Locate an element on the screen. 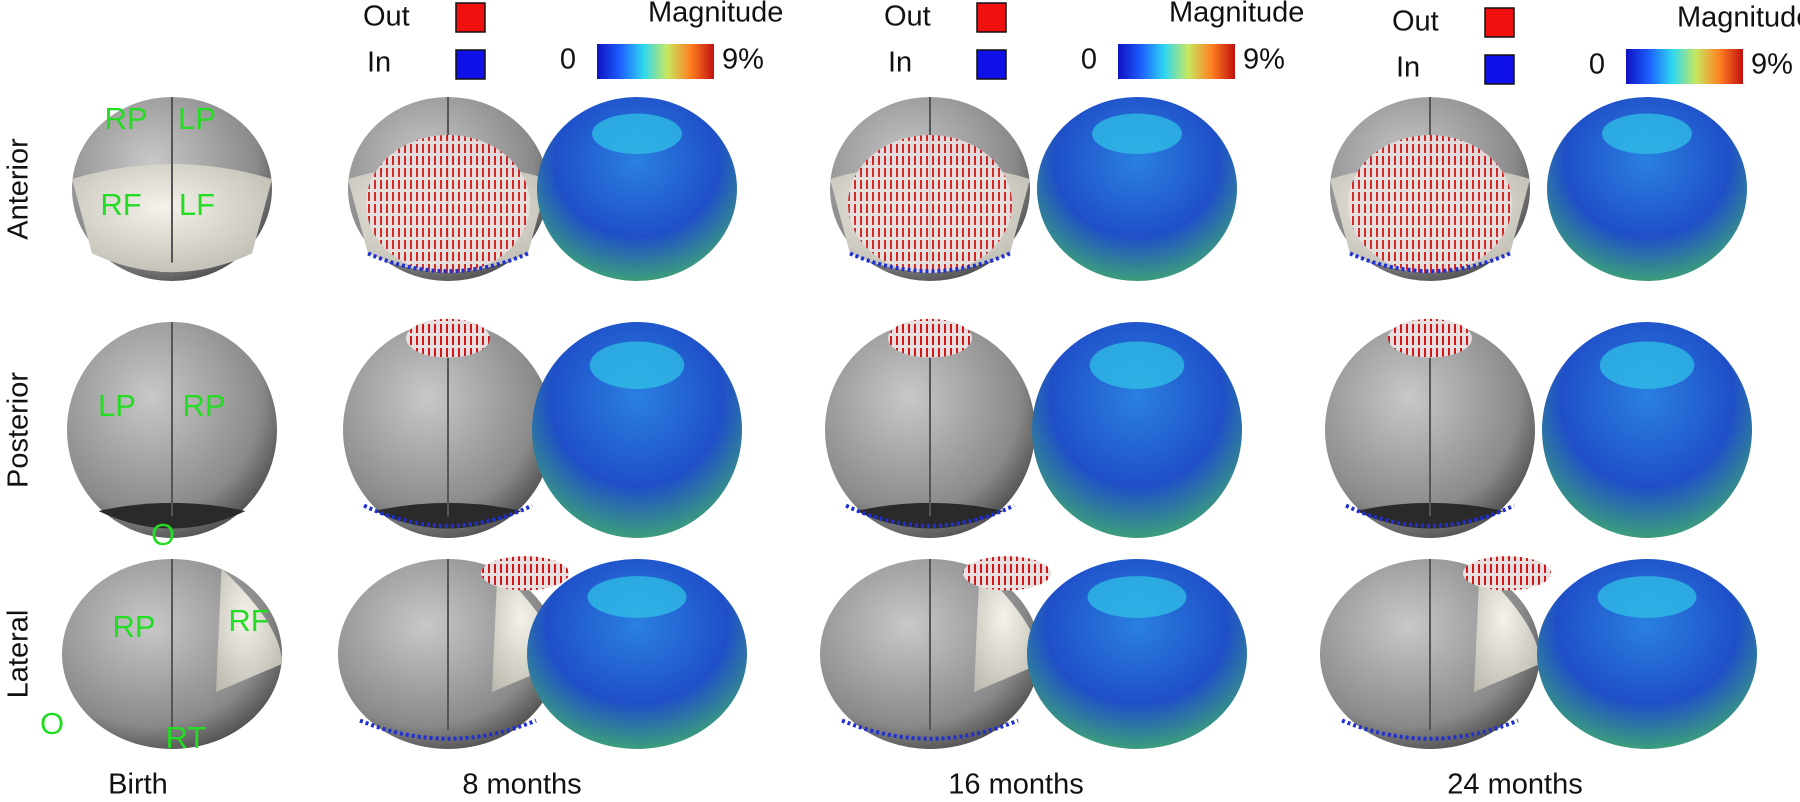  row-label: Lateral is located at coordinates (19, 654).